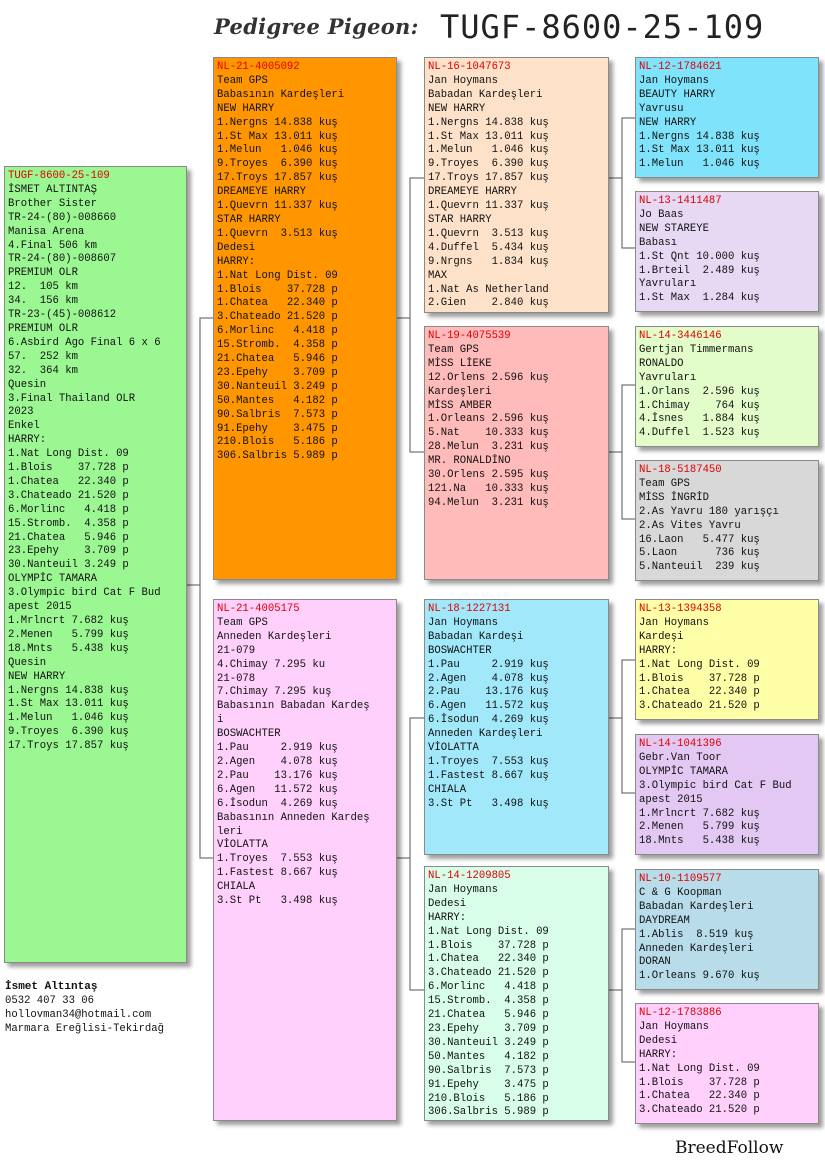  What do you see at coordinates (51, 987) in the screenshot?
I see `owner-name: İsmet Altıntaş` at bounding box center [51, 987].